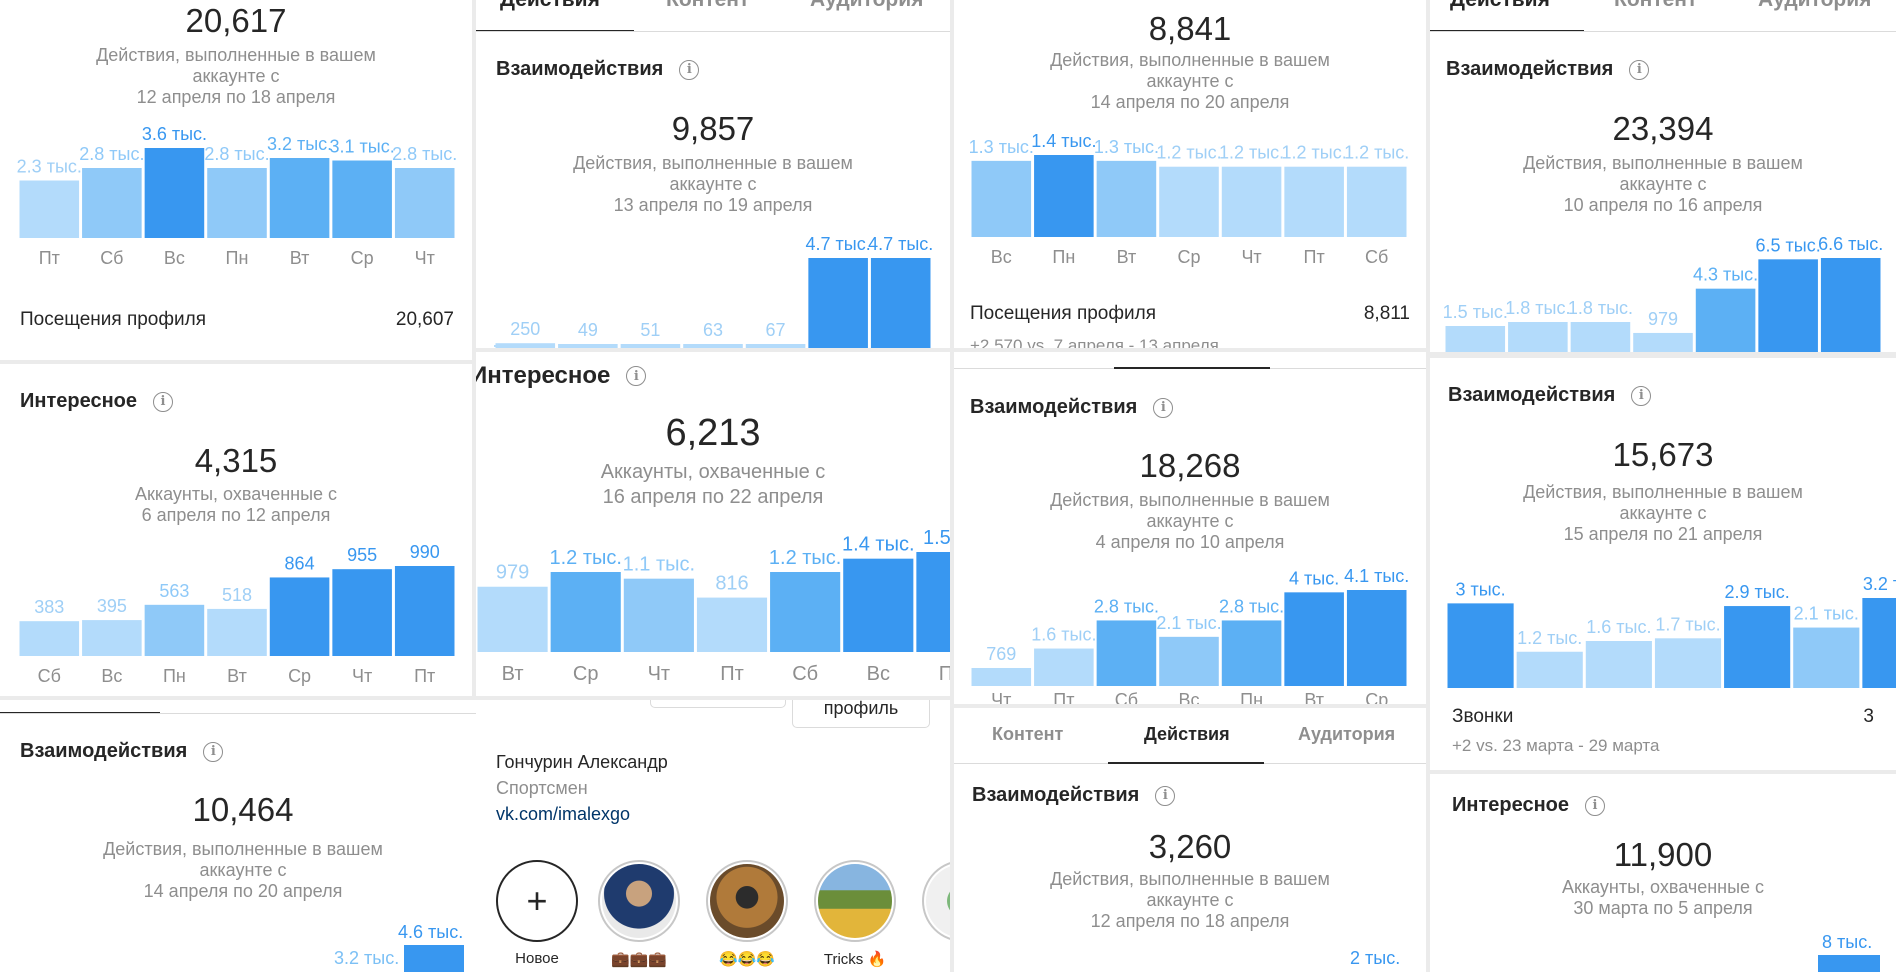  Describe the element at coordinates (861, 714) in the screenshot. I see `promote-profile-button: профиль` at that location.